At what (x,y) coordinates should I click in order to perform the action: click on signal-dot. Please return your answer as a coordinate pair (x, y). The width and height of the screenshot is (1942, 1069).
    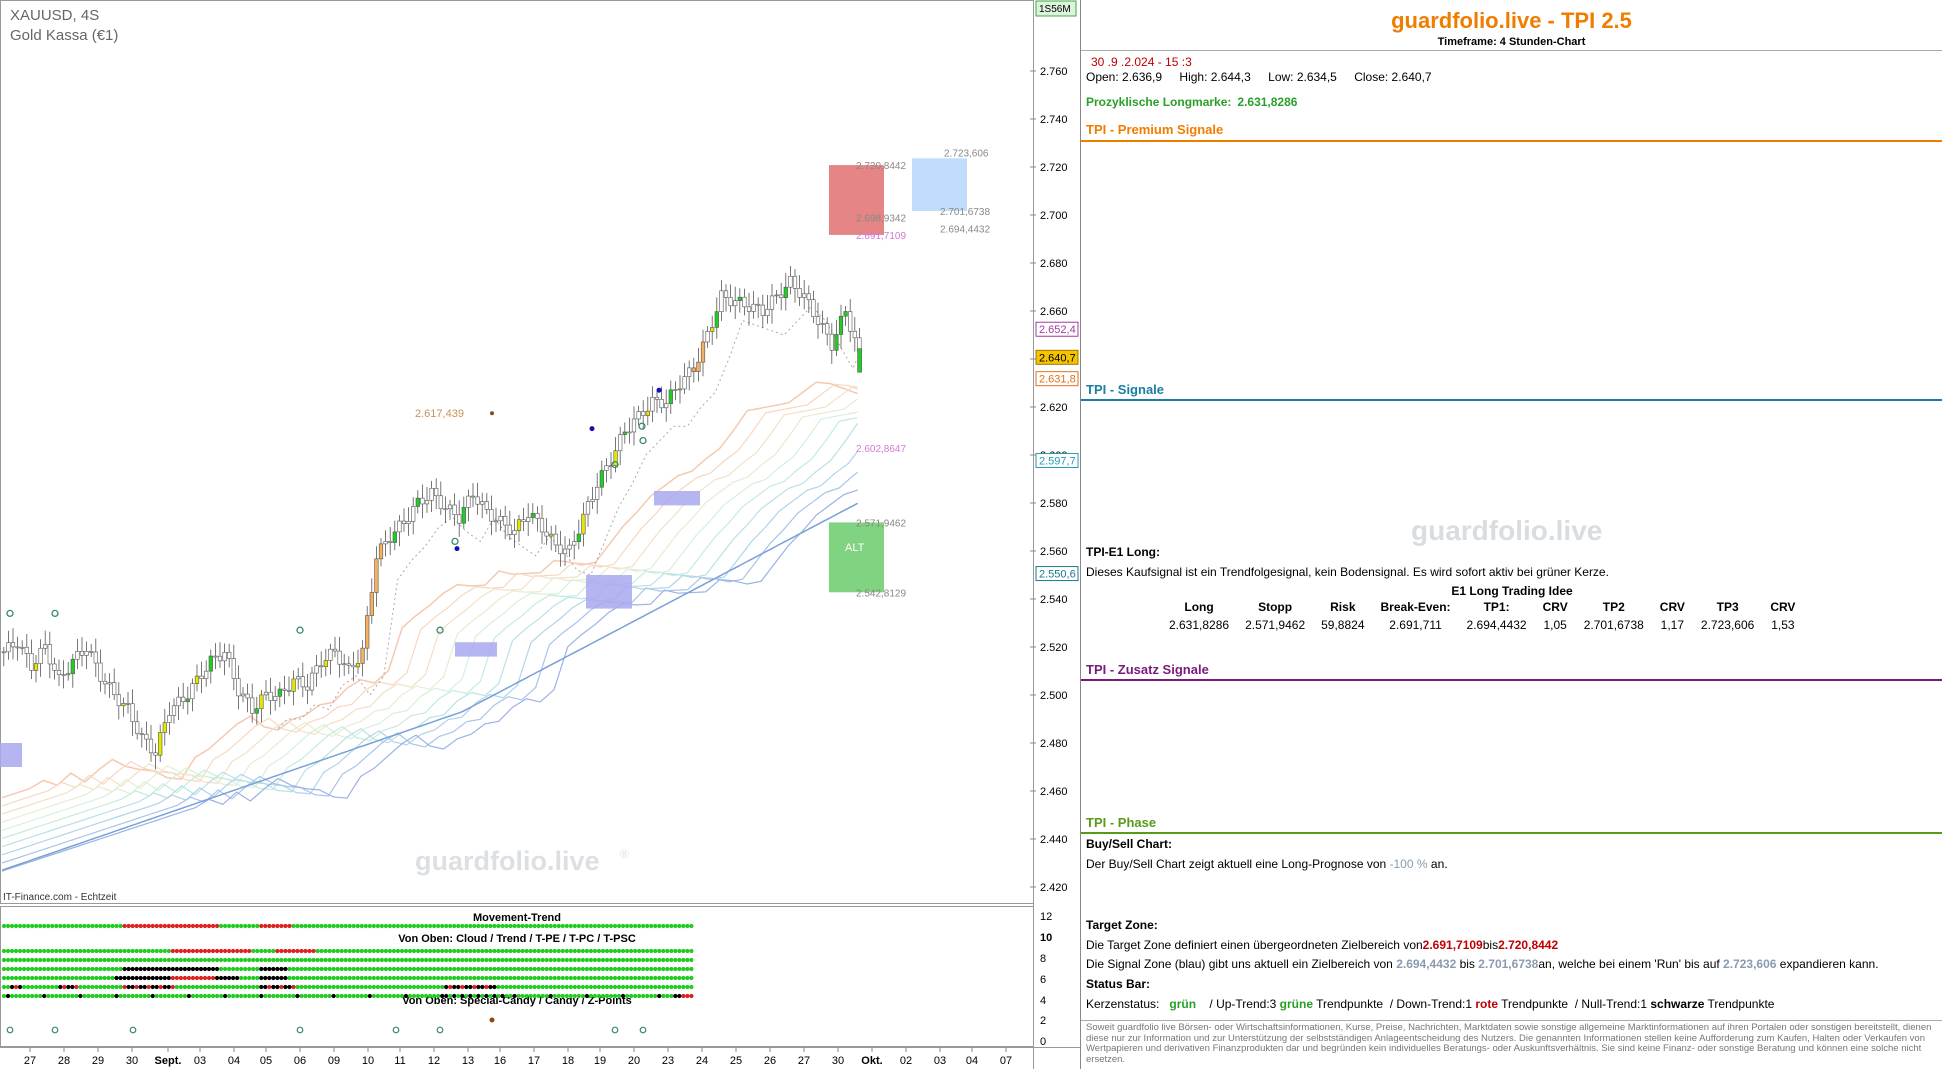
    Looking at the image, I should click on (659, 390).